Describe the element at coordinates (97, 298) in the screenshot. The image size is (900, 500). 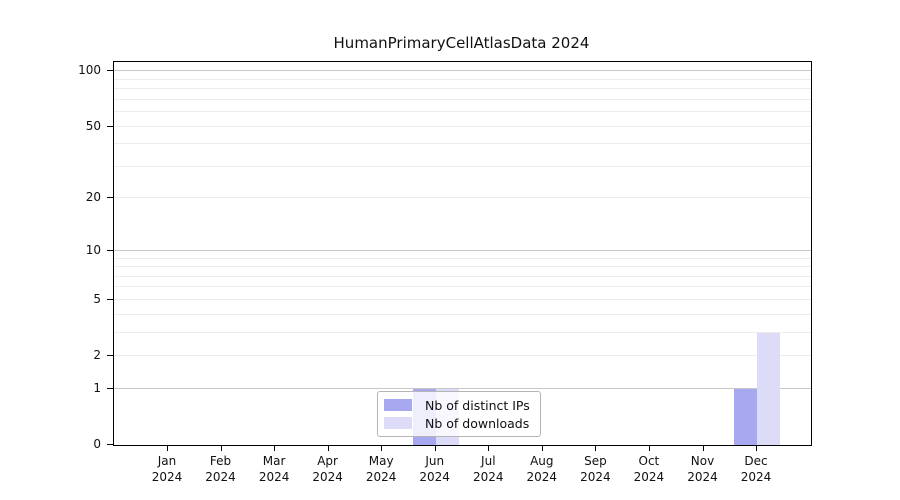
I see `y-tick-label-5: 5` at that location.